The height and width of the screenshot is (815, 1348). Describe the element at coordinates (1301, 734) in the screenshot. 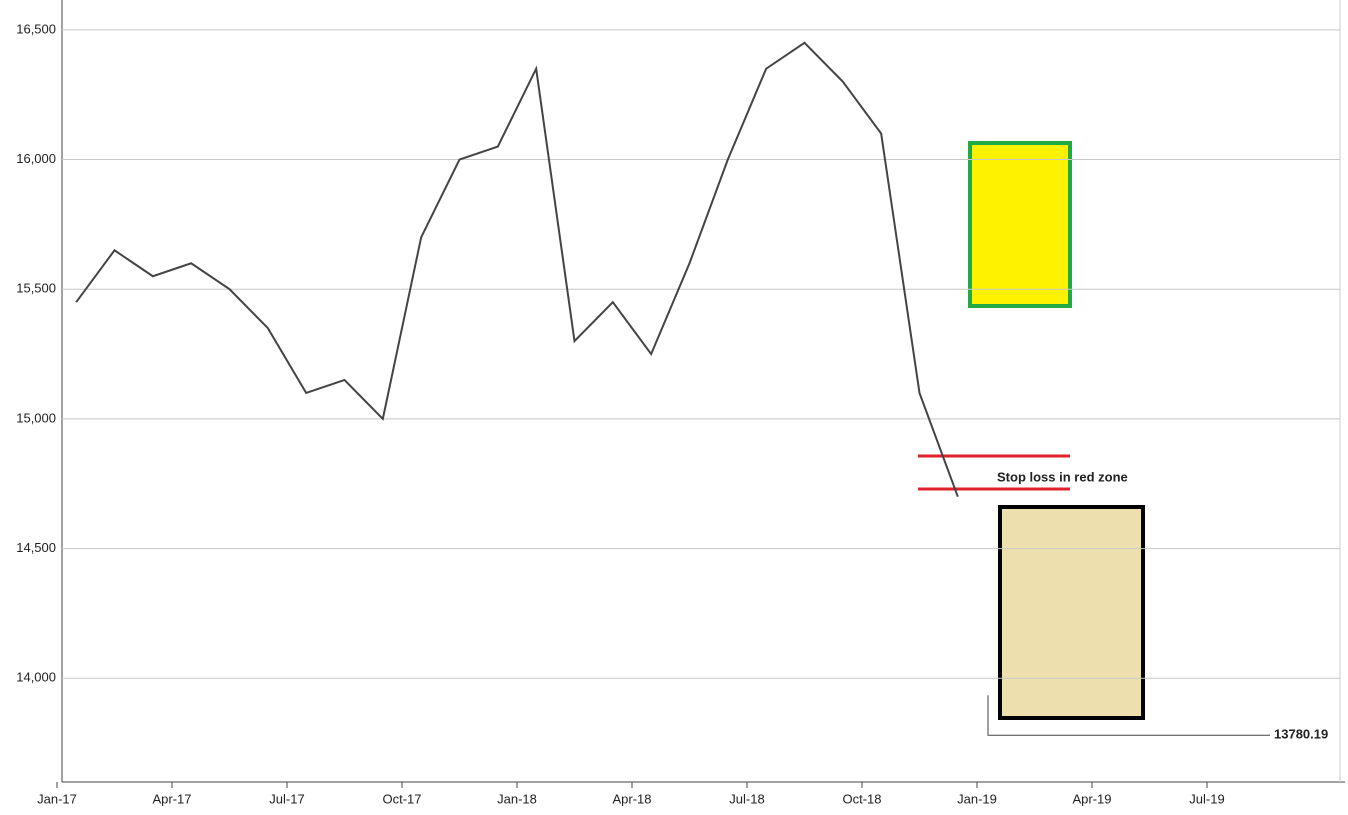

I see `last-value-label: 13780.19` at that location.